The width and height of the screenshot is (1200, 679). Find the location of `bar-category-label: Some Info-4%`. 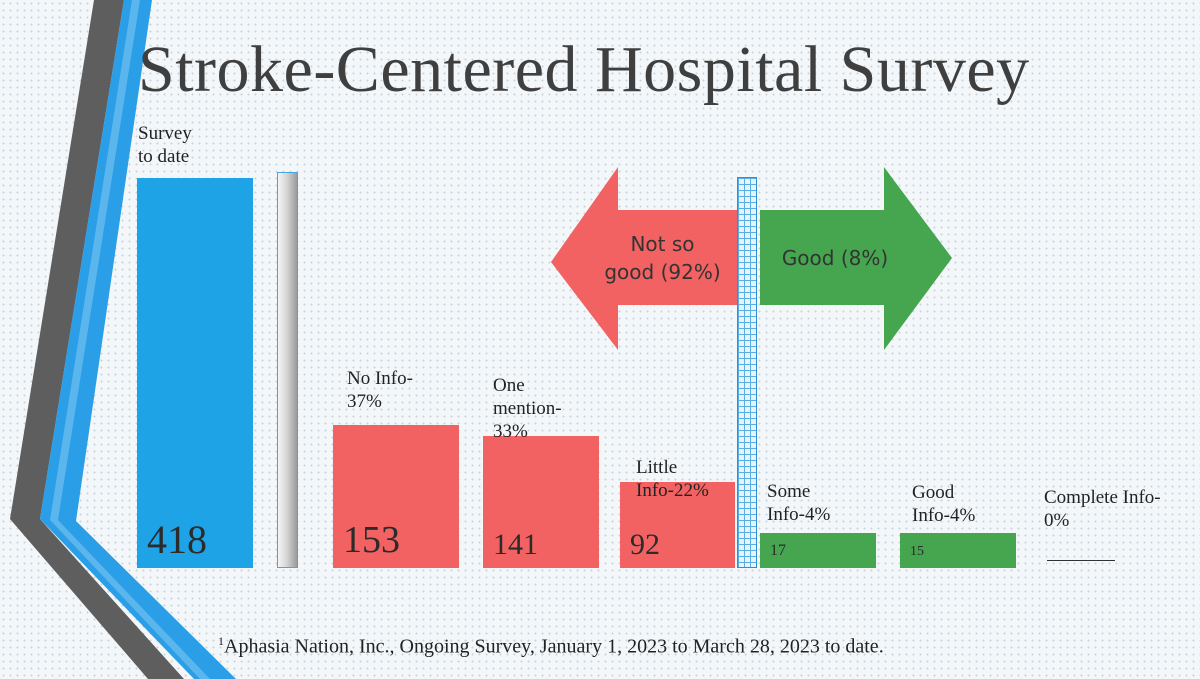

bar-category-label: Some Info-4% is located at coordinates (799, 503).